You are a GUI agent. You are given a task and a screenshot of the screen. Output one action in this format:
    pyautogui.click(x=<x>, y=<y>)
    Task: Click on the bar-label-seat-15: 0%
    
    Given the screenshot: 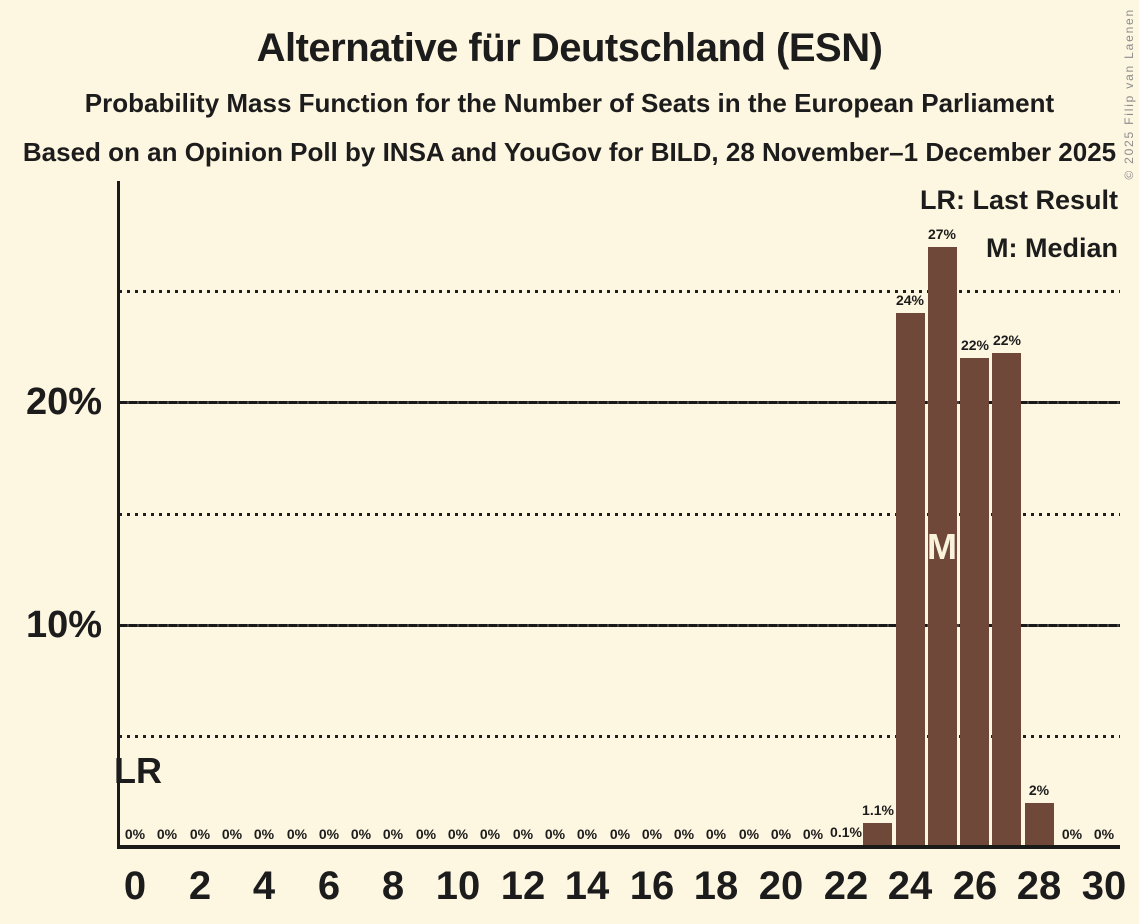 What is the action you would take?
    pyautogui.click(x=620, y=834)
    